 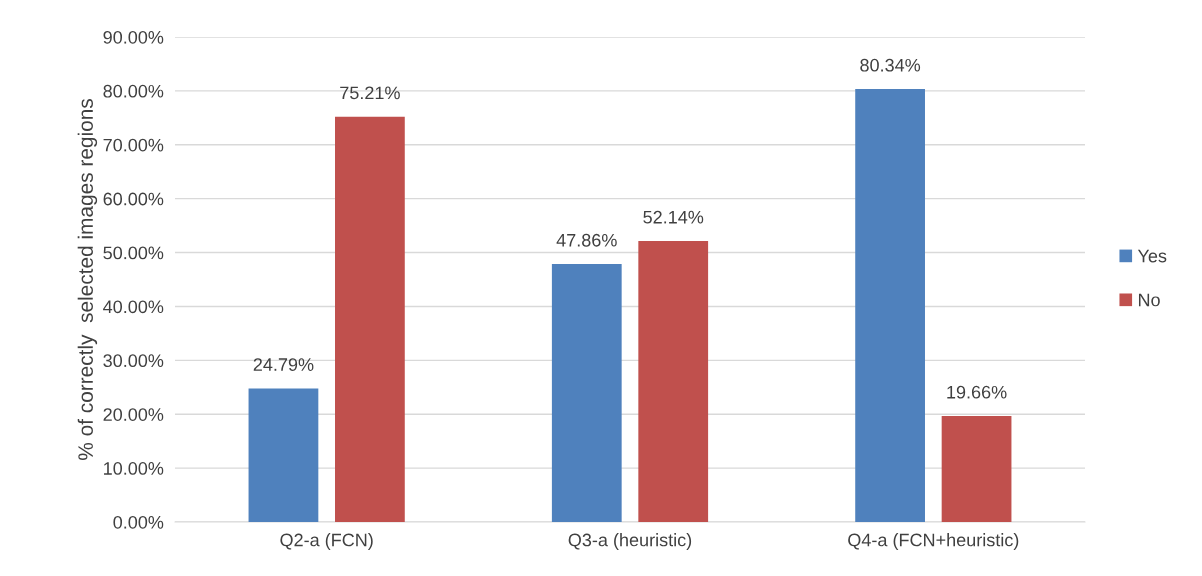 I want to click on x-tick-label: Q4-a (FCN+heuristic), so click(x=933, y=541).